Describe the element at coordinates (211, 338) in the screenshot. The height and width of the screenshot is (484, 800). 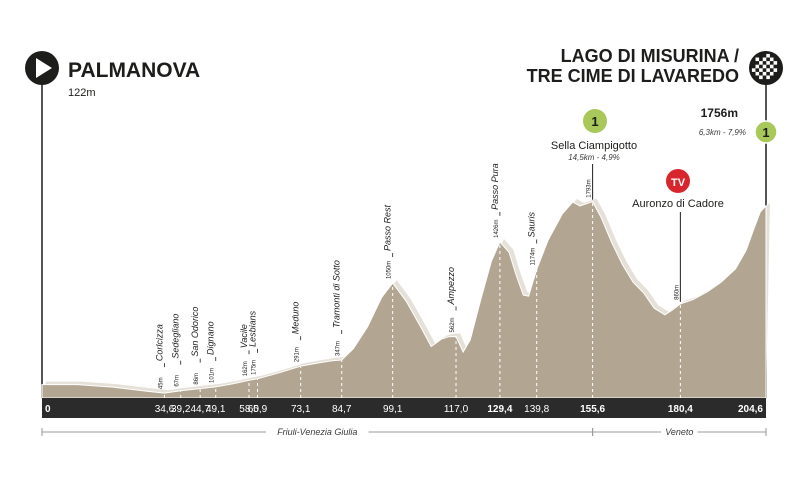
I see `waypoint-name: Dignano` at that location.